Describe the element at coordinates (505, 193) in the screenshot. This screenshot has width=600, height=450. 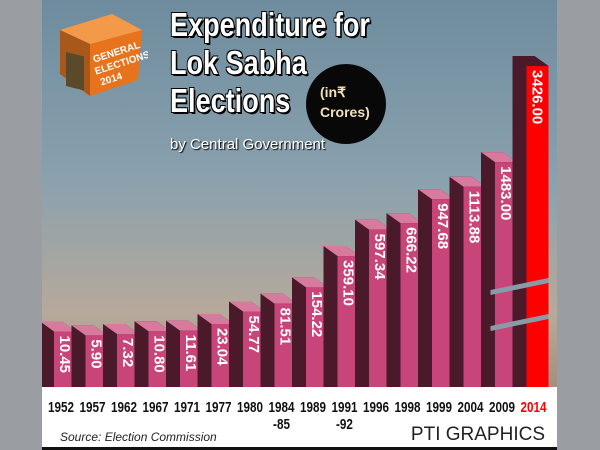
I see `bar-value-label: 1483.00` at that location.